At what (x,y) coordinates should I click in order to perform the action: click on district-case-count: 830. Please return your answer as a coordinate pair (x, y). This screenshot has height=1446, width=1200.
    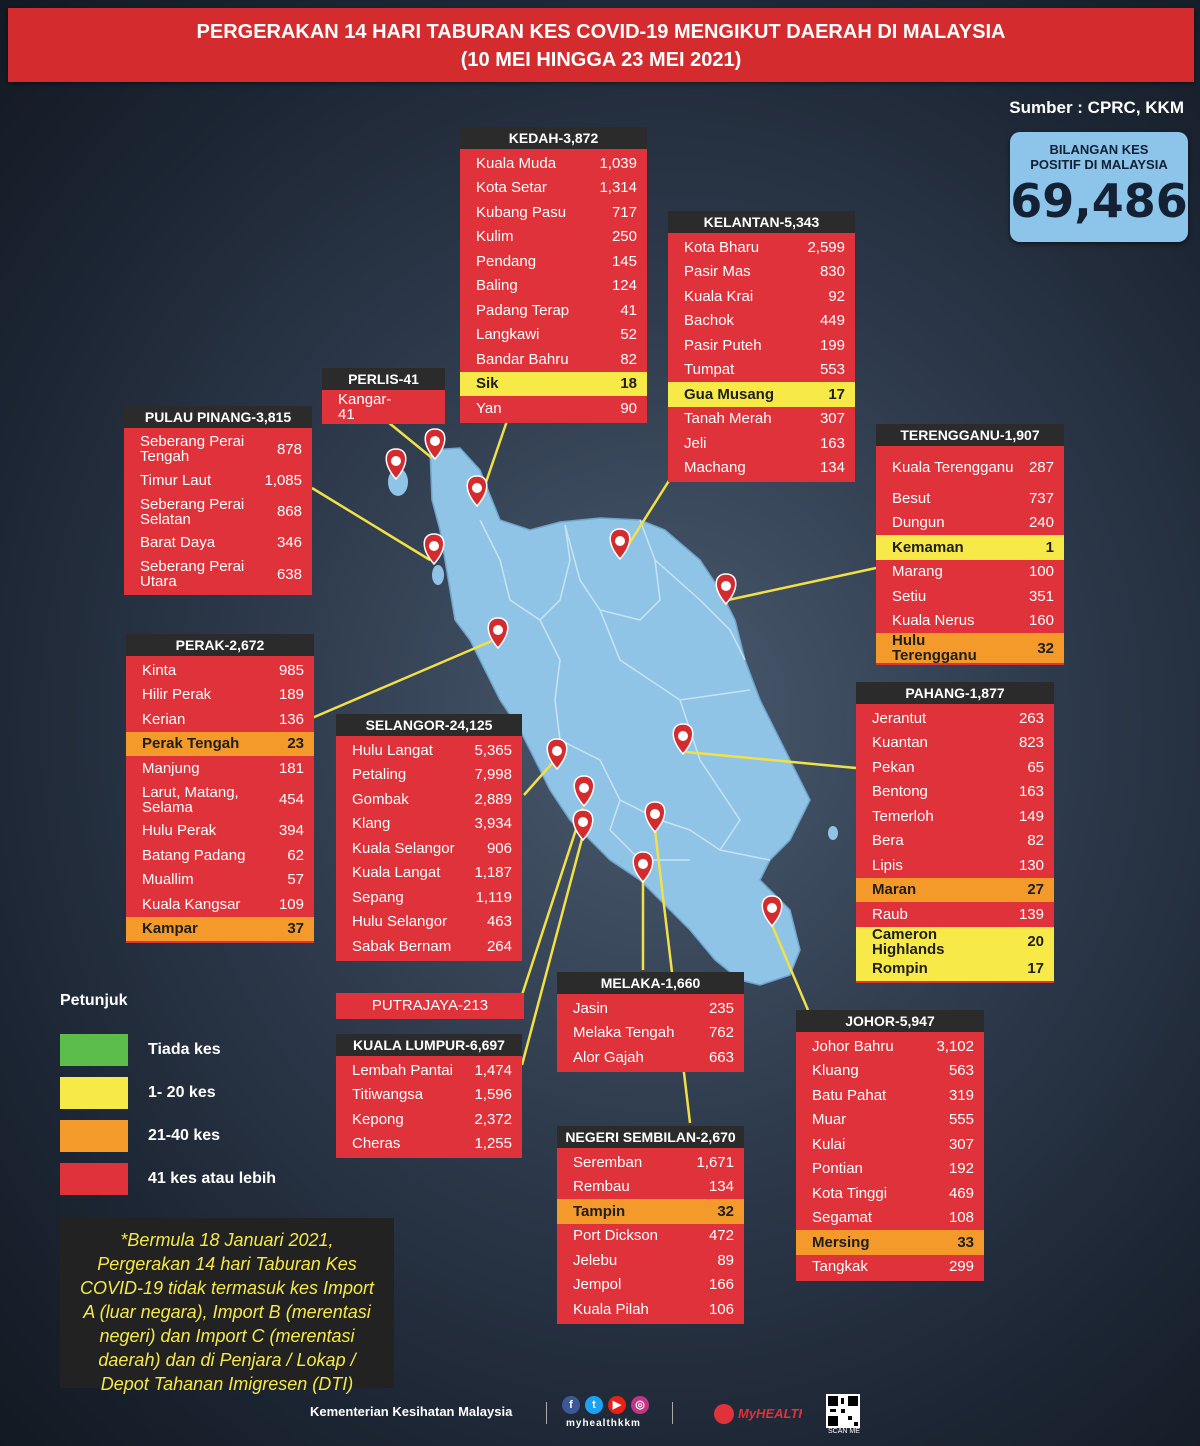
    Looking at the image, I should click on (832, 272).